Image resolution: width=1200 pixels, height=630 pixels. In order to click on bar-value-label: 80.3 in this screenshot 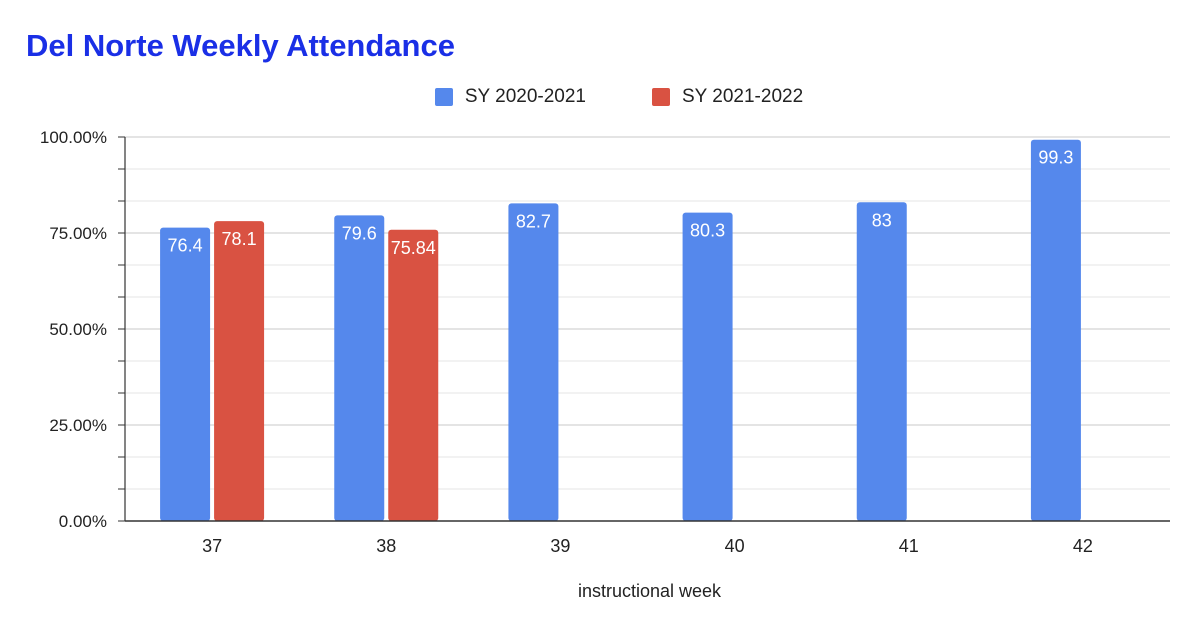, I will do `click(707, 231)`.